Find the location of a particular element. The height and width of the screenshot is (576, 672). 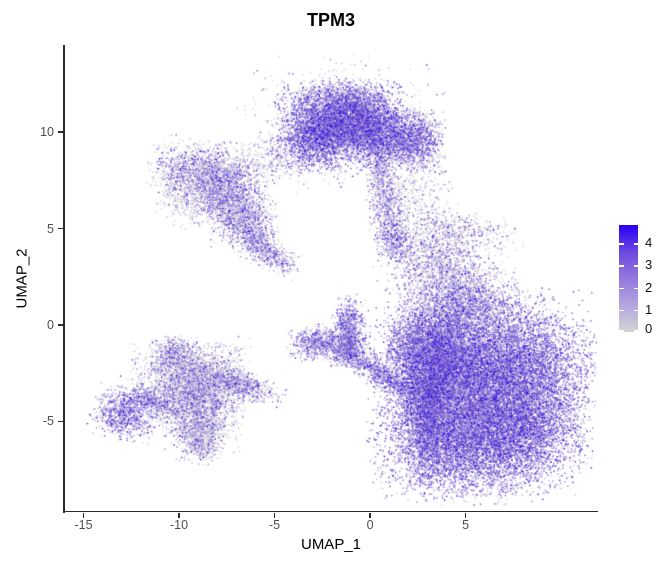

plot-title: TPM3 is located at coordinates (330, 20).